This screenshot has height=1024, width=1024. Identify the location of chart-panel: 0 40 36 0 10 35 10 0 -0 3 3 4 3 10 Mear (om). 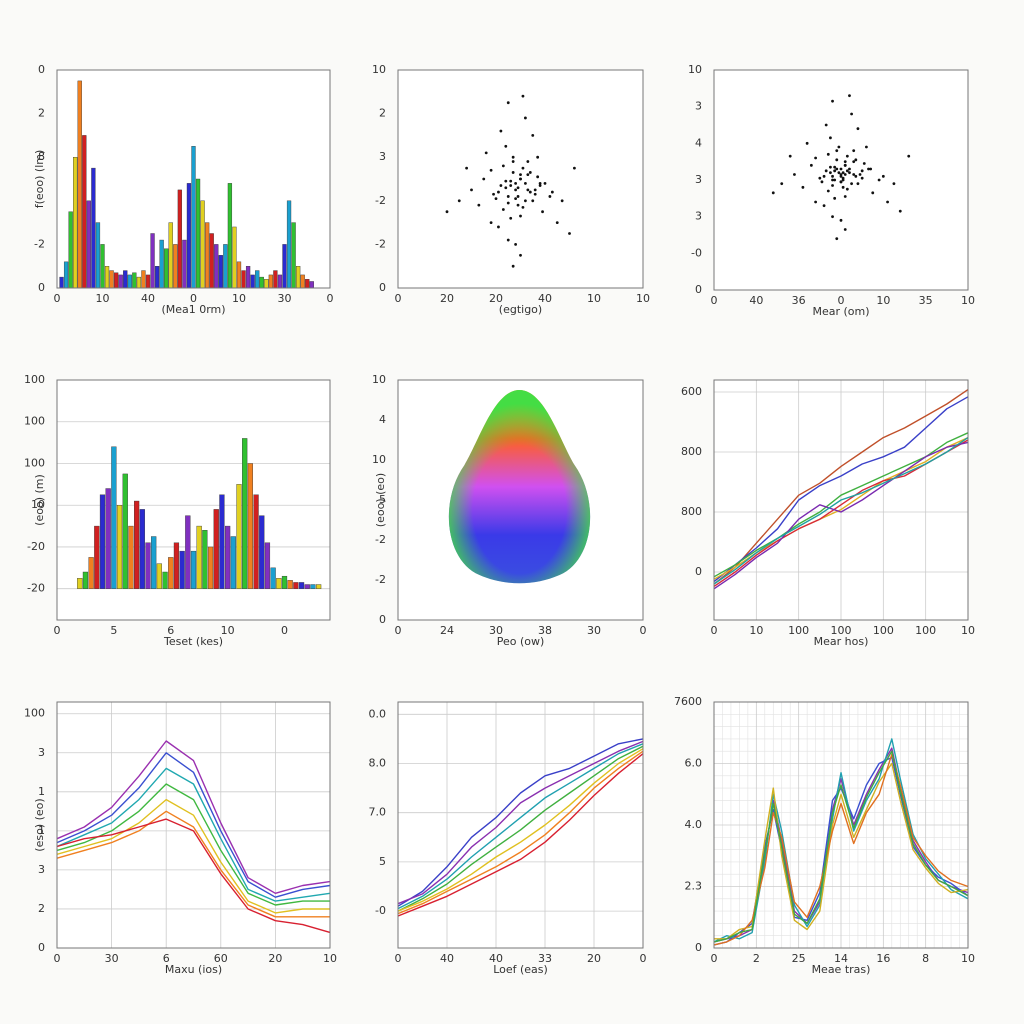
(831, 190).